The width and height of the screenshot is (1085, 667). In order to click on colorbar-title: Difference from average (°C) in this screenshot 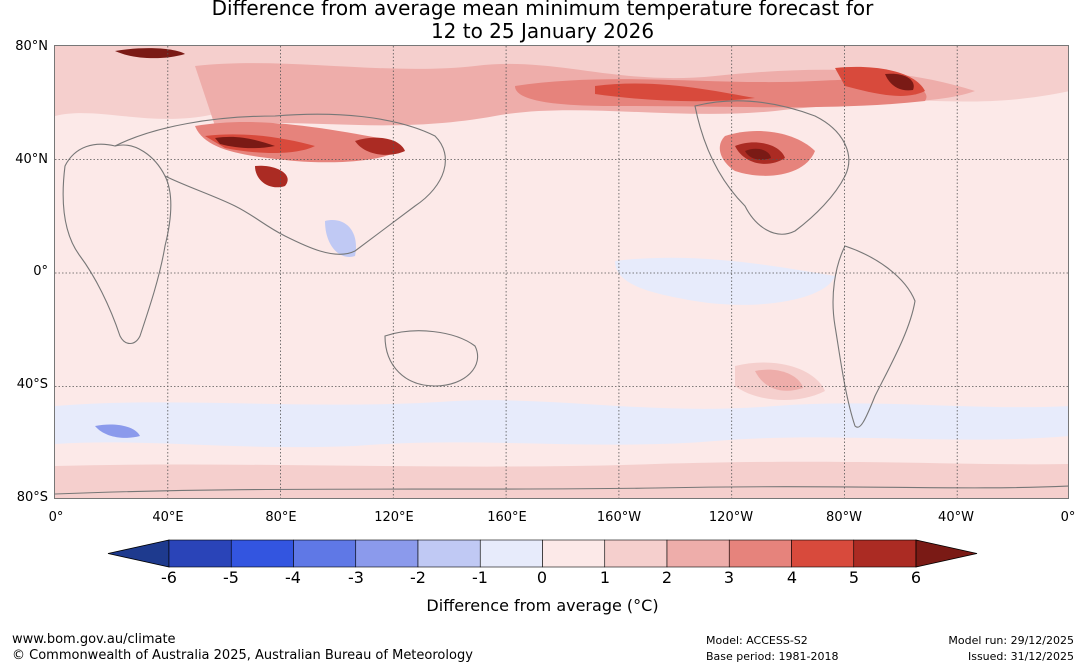, I will do `click(542, 605)`.